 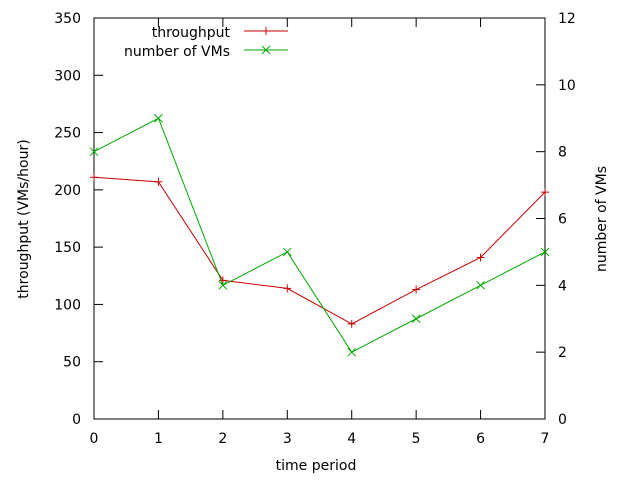 What do you see at coordinates (67, 248) in the screenshot?
I see `y-tick-label: 150` at bounding box center [67, 248].